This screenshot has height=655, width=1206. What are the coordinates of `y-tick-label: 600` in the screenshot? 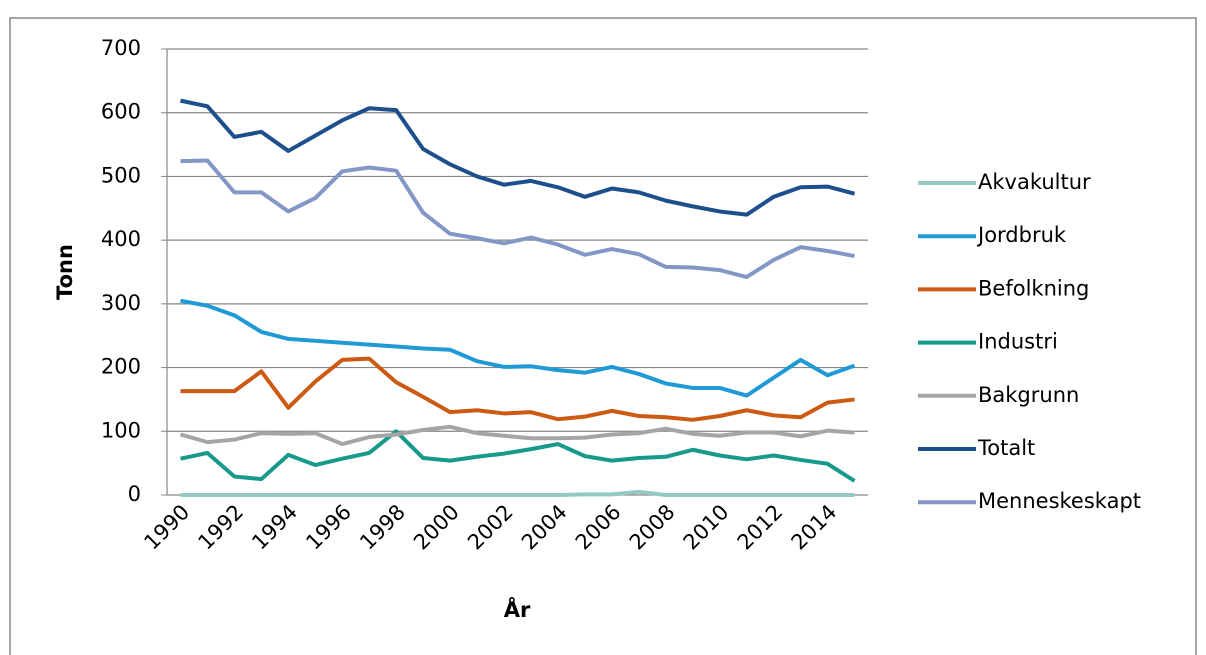 It's located at (121, 112).